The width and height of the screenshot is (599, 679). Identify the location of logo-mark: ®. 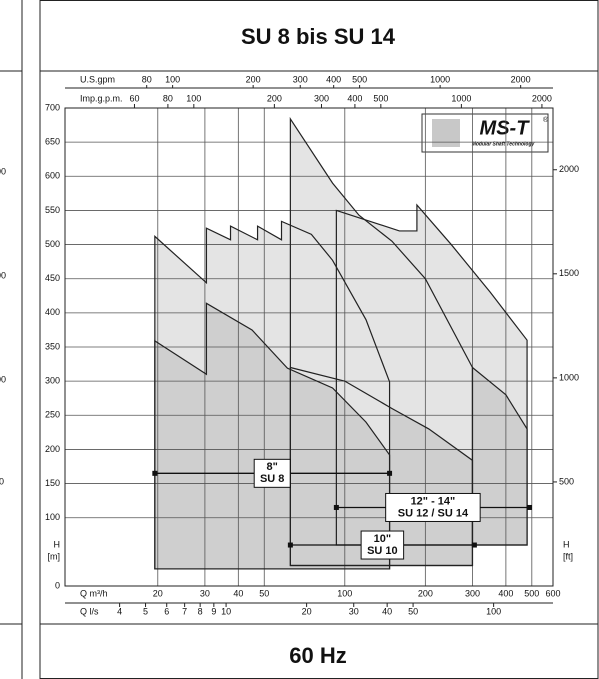
(546, 120).